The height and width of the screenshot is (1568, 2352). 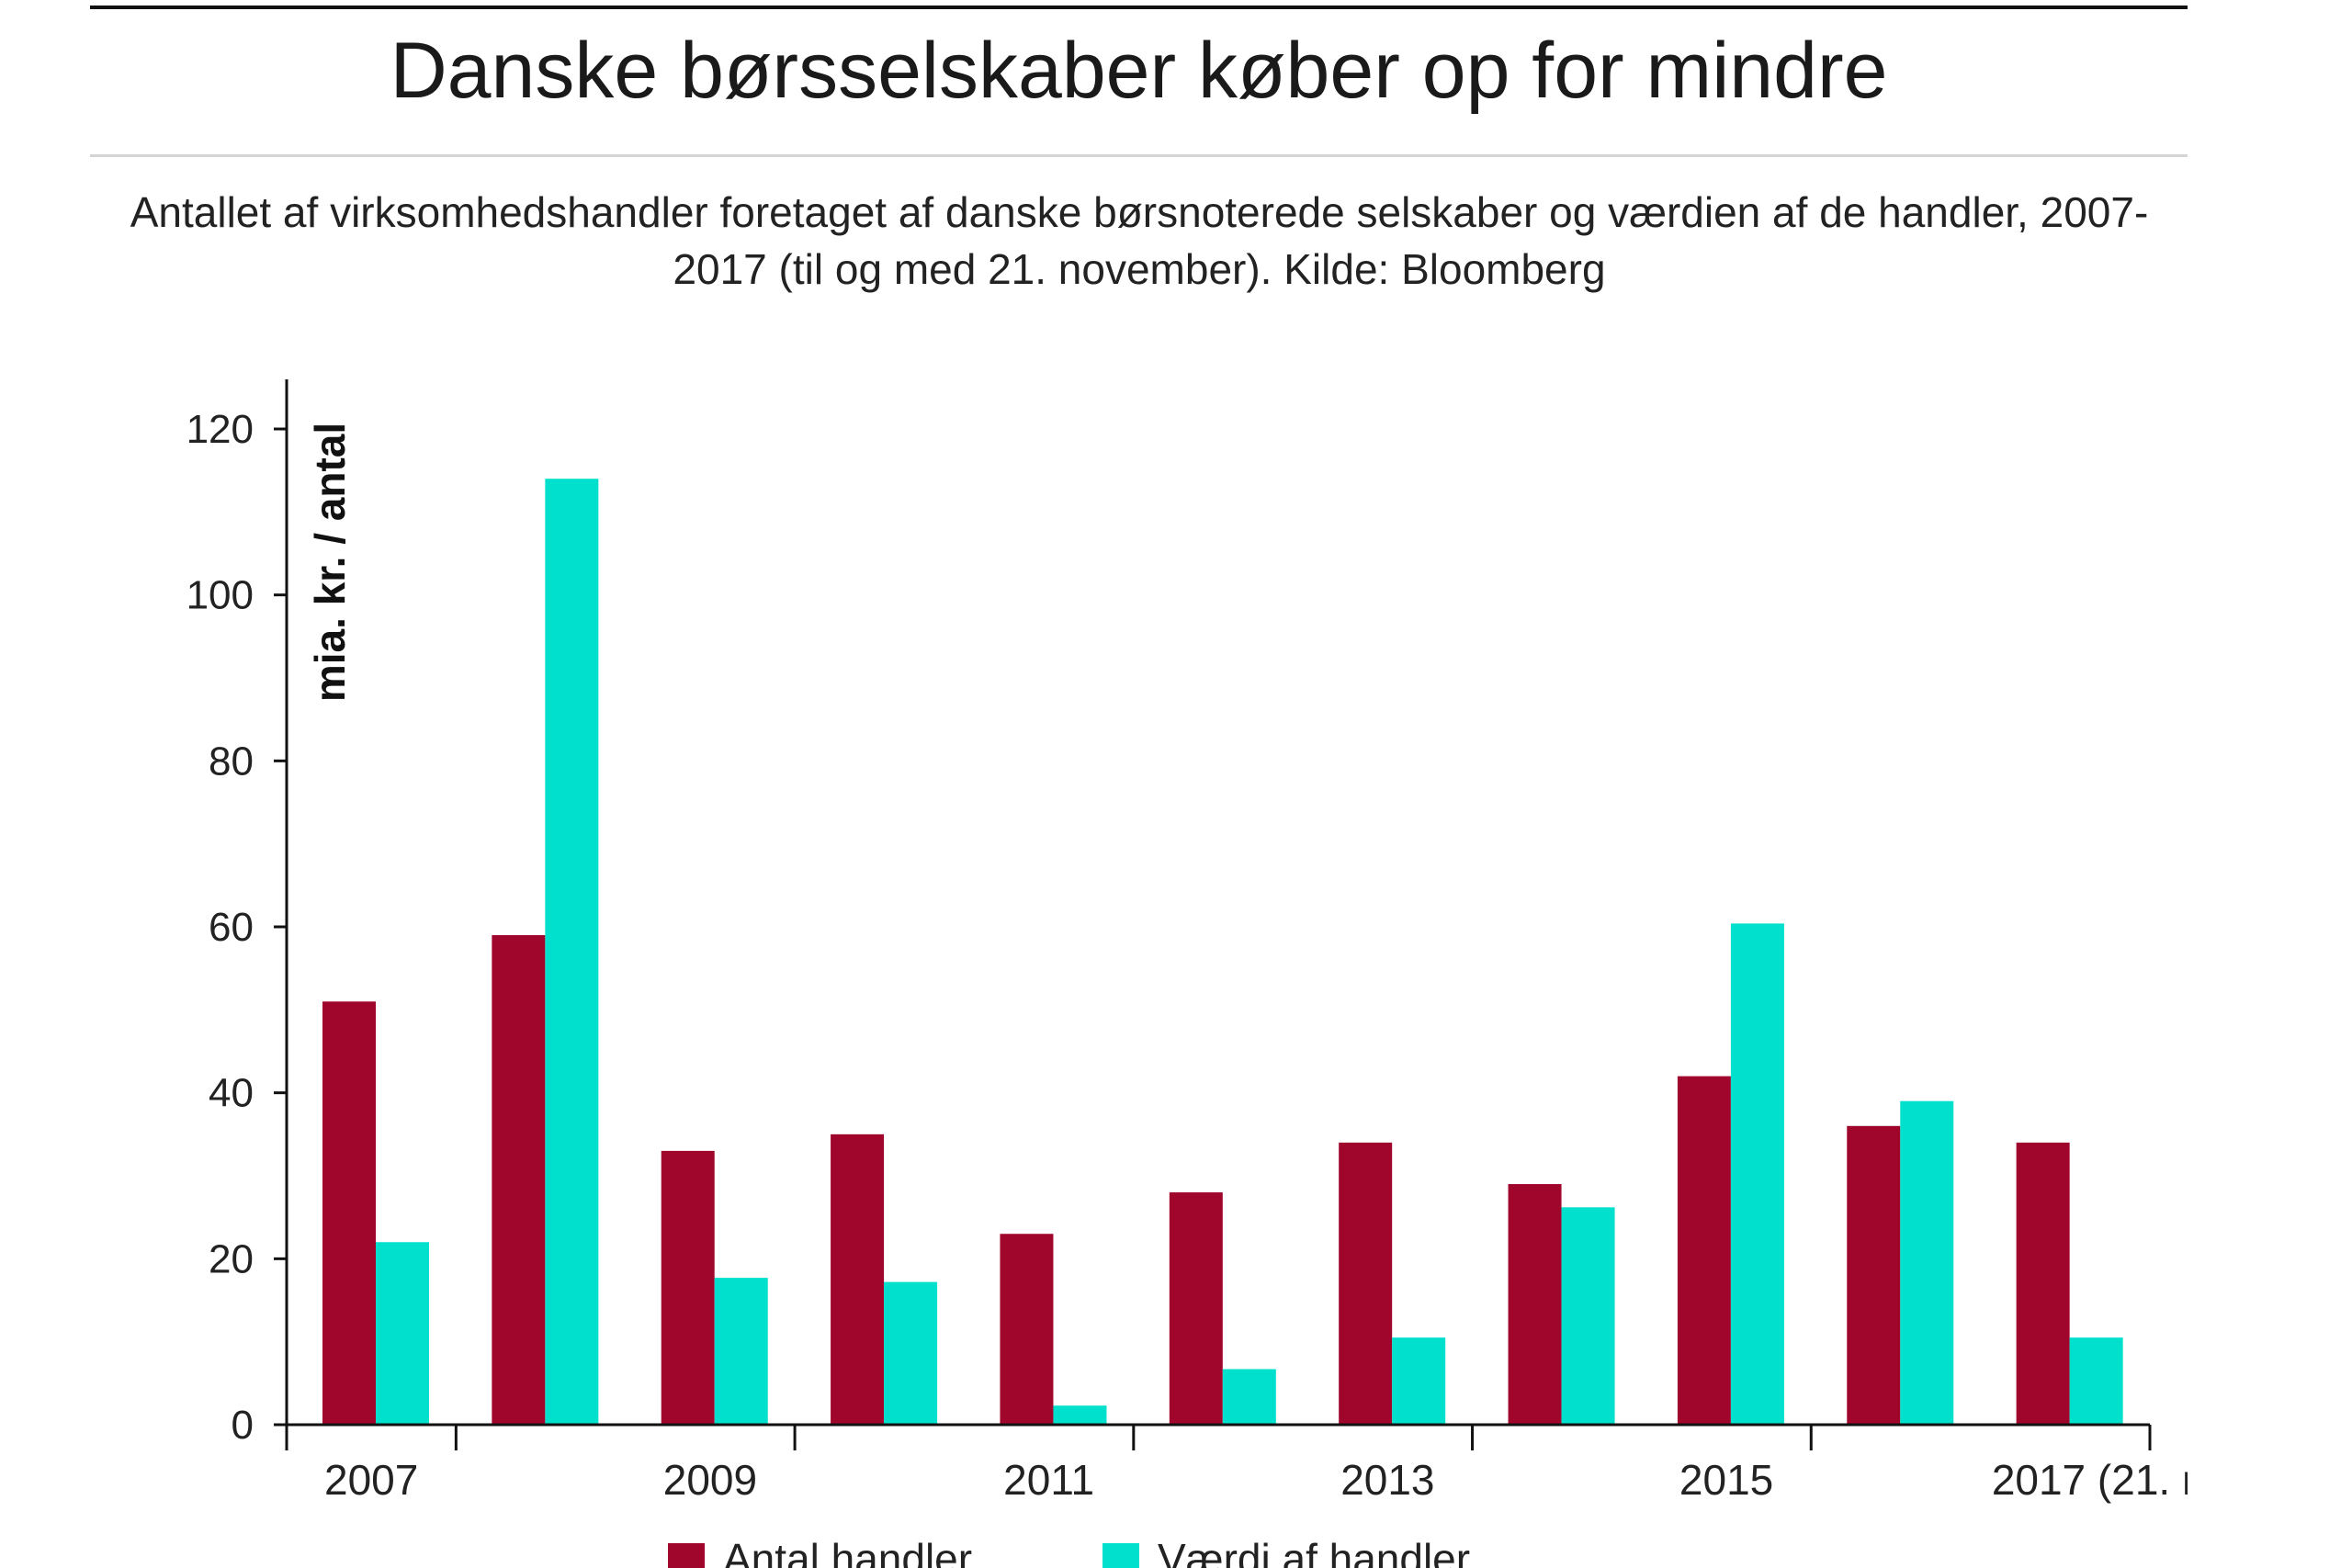 What do you see at coordinates (232, 1258) in the screenshot?
I see `y-tick-label: 20` at bounding box center [232, 1258].